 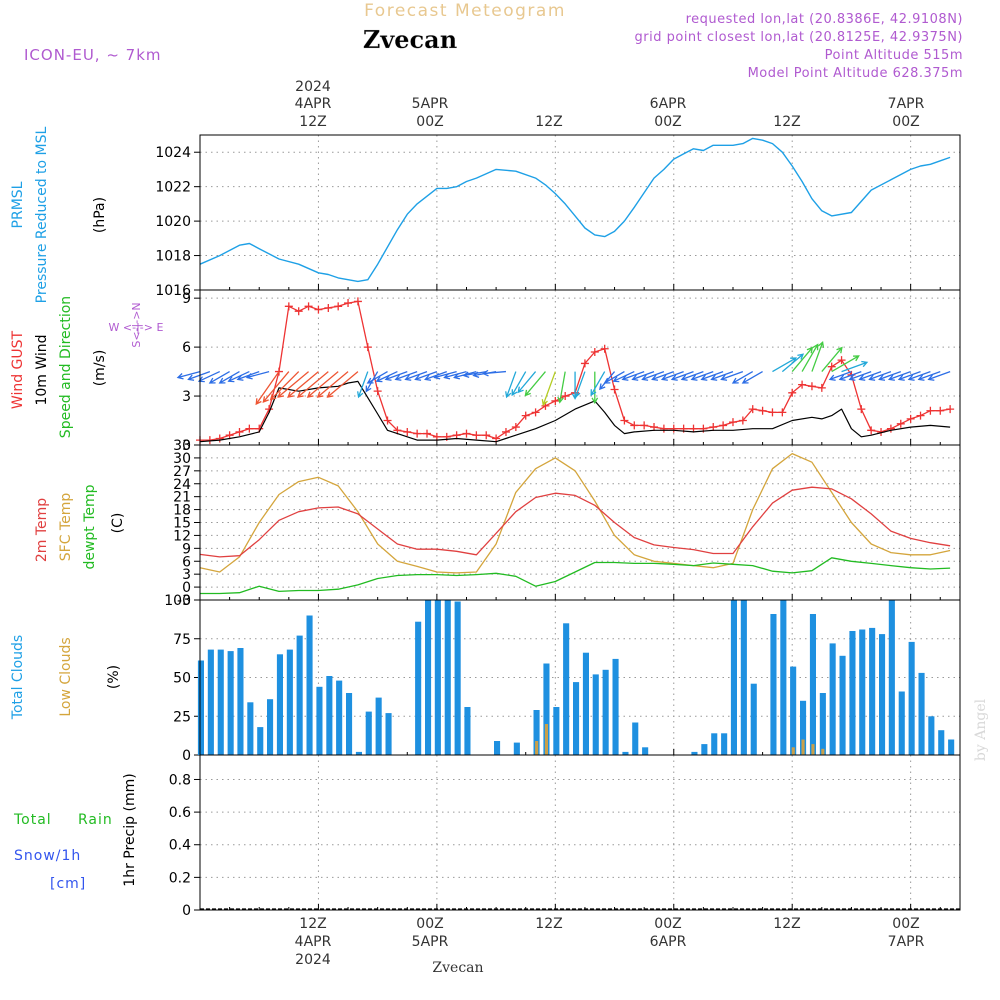 I want to click on precip-panel: 0 0.2 0.4 0.6 0.8, so click(x=565, y=836).